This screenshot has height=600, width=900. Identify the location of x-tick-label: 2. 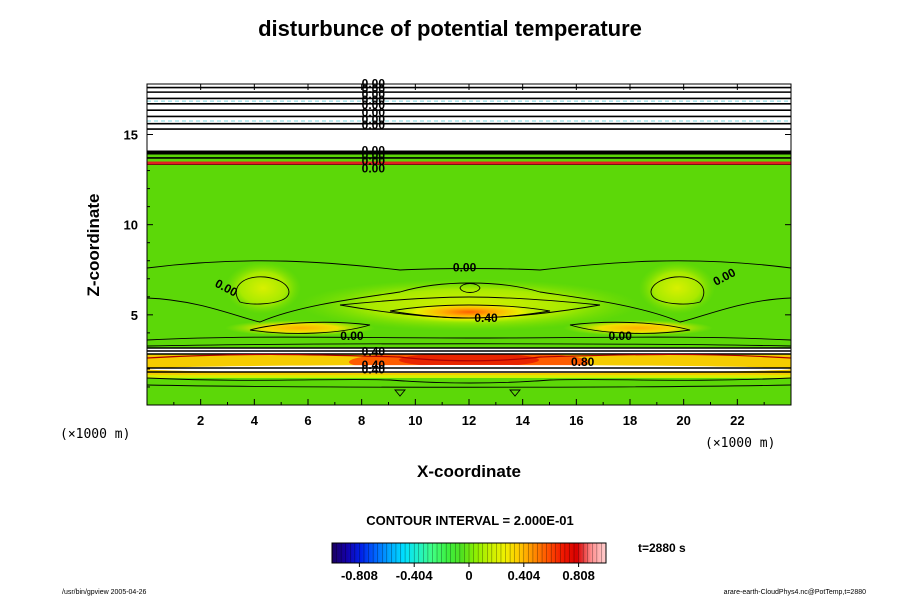
(200, 420).